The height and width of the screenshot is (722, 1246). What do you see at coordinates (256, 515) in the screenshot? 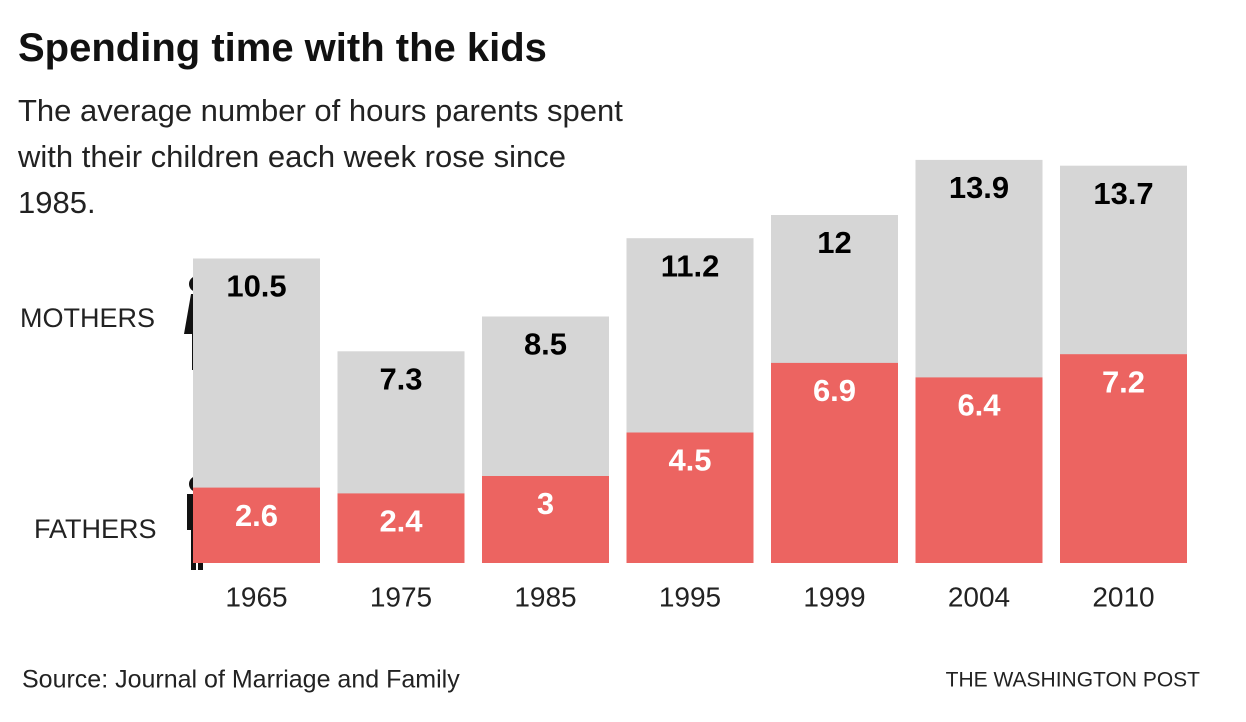
I see `value-label: 2.6` at bounding box center [256, 515].